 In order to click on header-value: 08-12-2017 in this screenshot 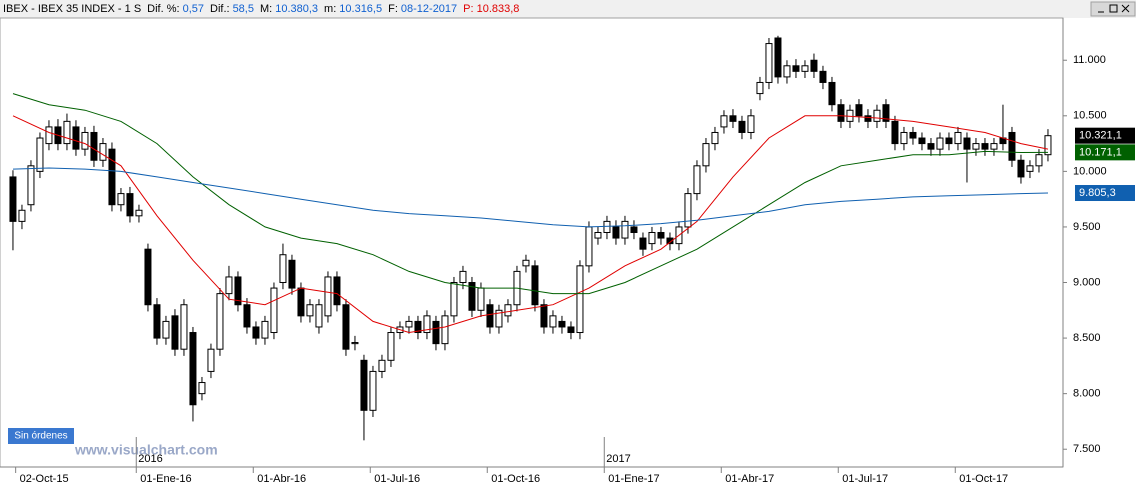, I will do `click(429, 9)`.